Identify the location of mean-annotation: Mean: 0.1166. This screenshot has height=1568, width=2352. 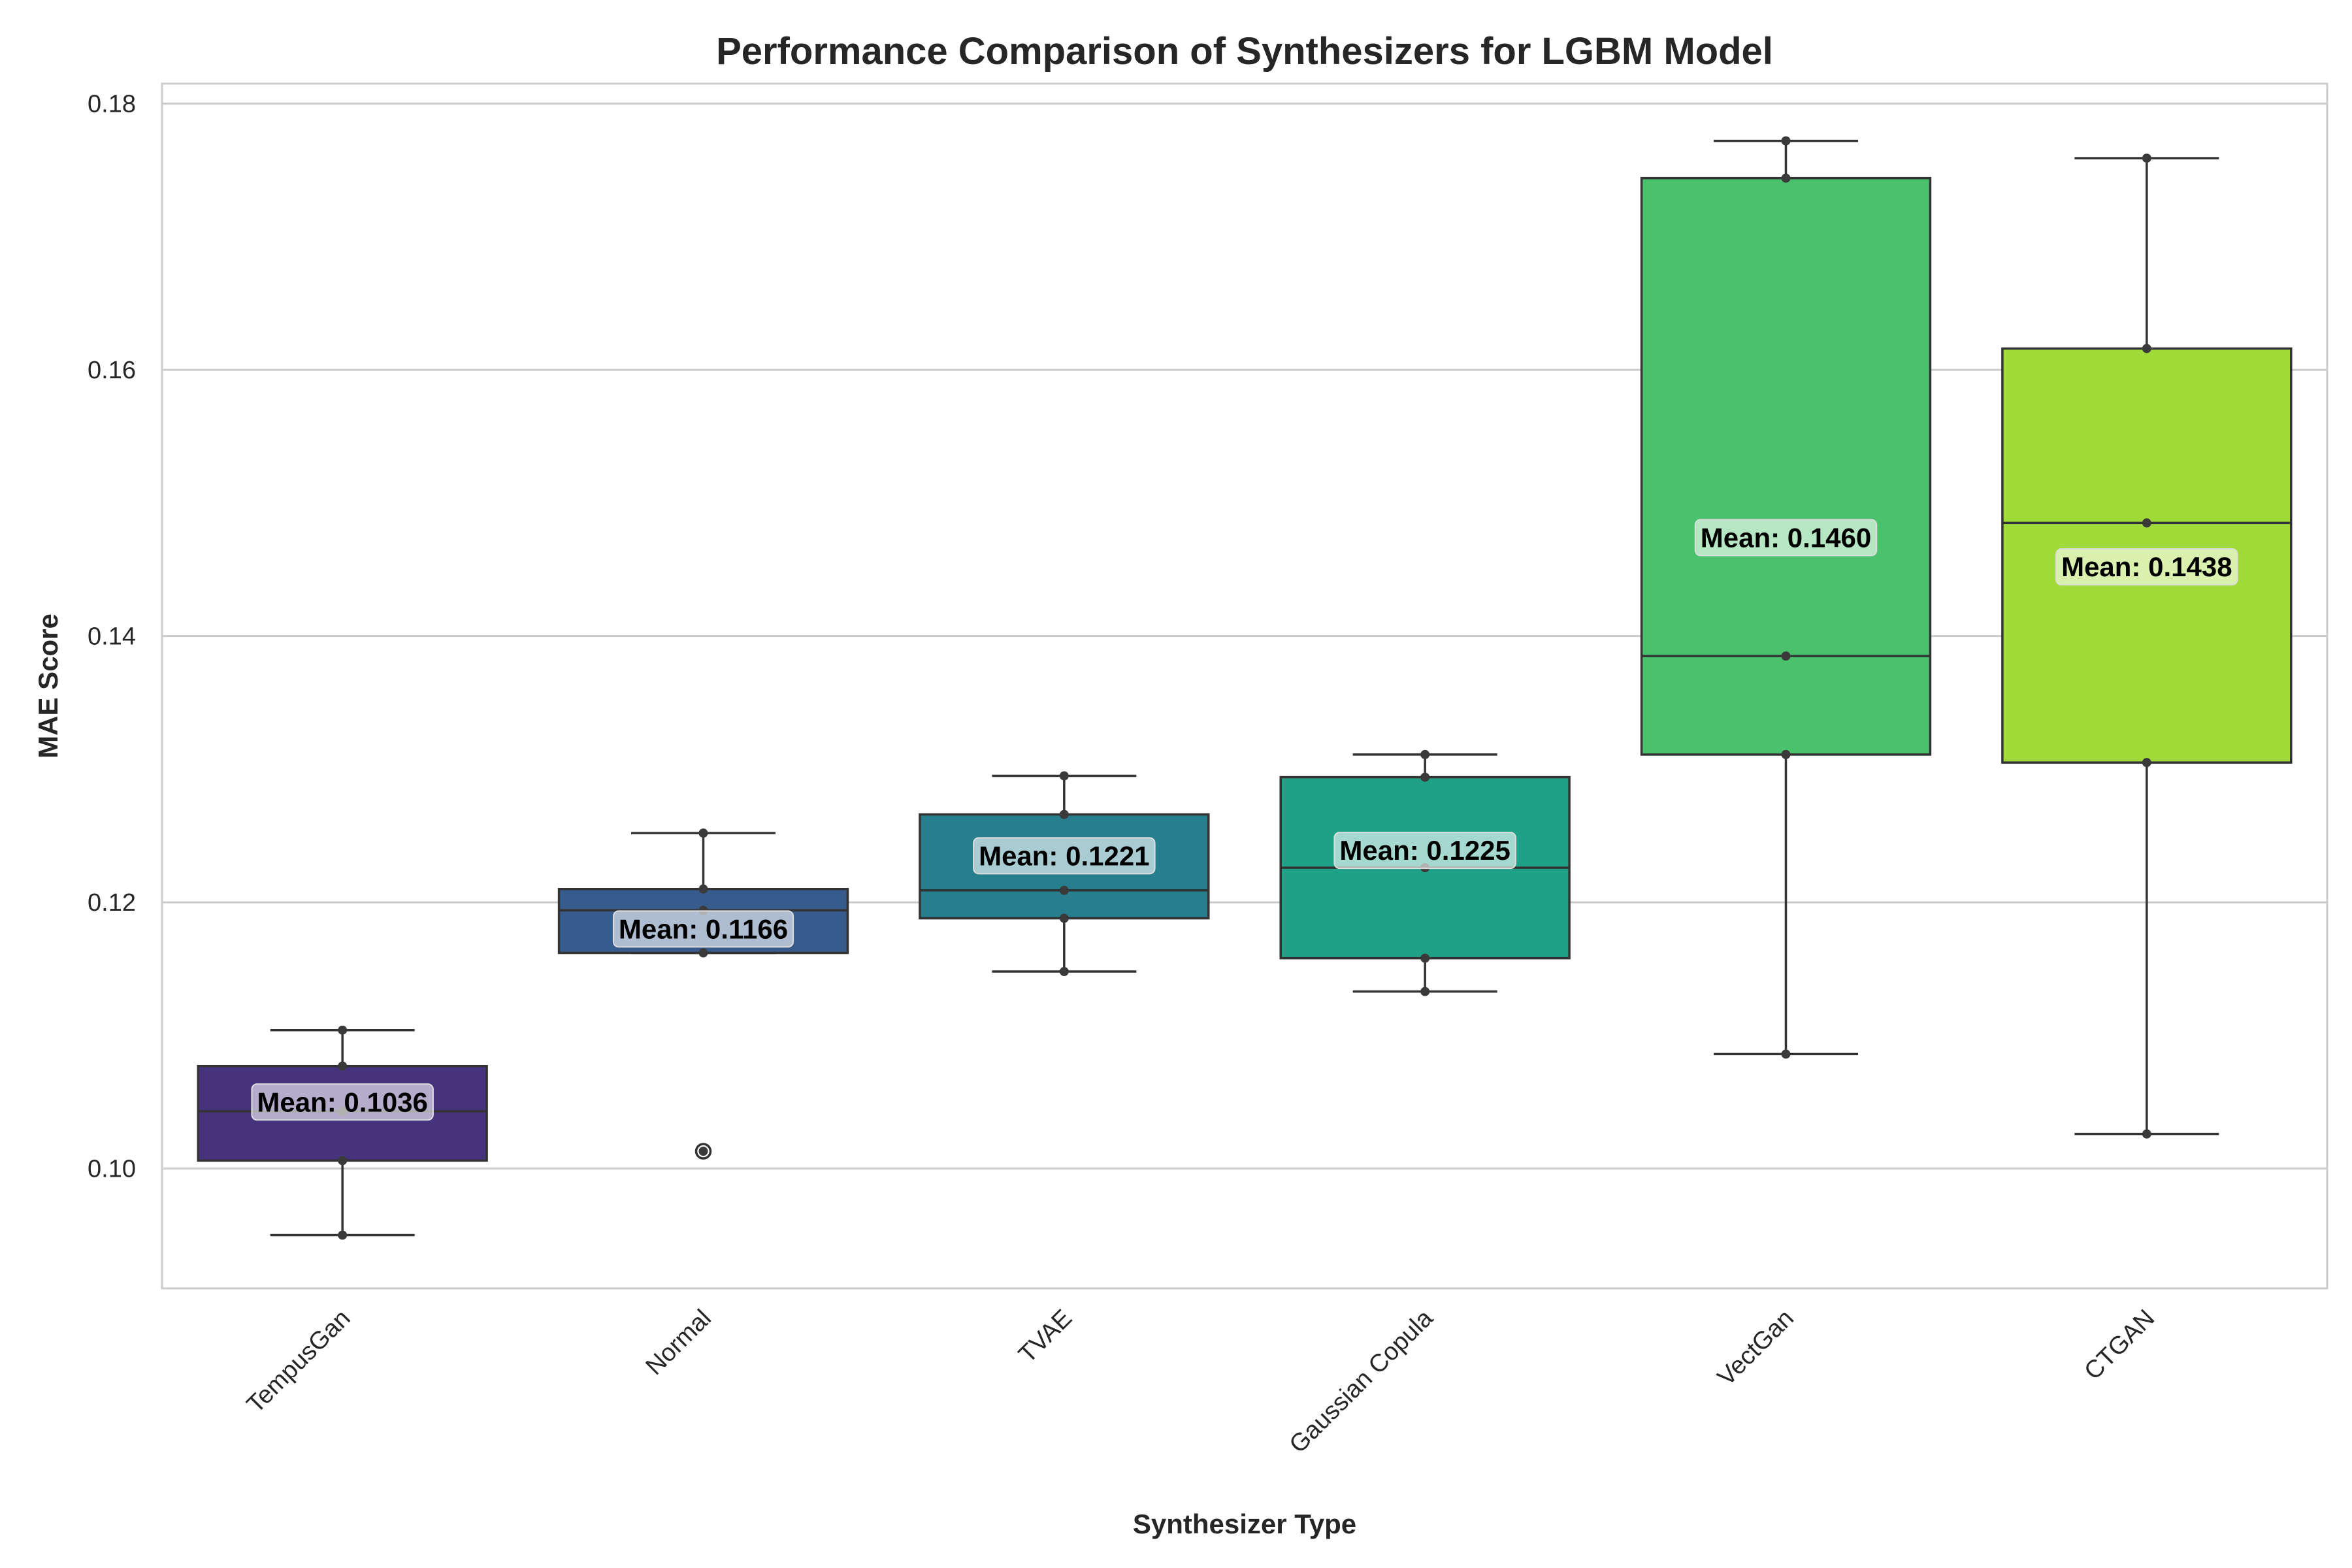
(703, 929).